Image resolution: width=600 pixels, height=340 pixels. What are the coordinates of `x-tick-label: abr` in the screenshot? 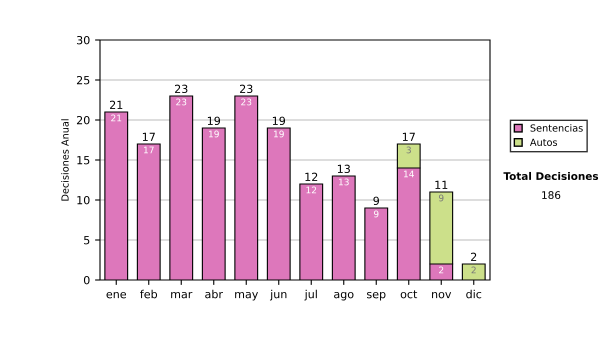 It's located at (214, 294).